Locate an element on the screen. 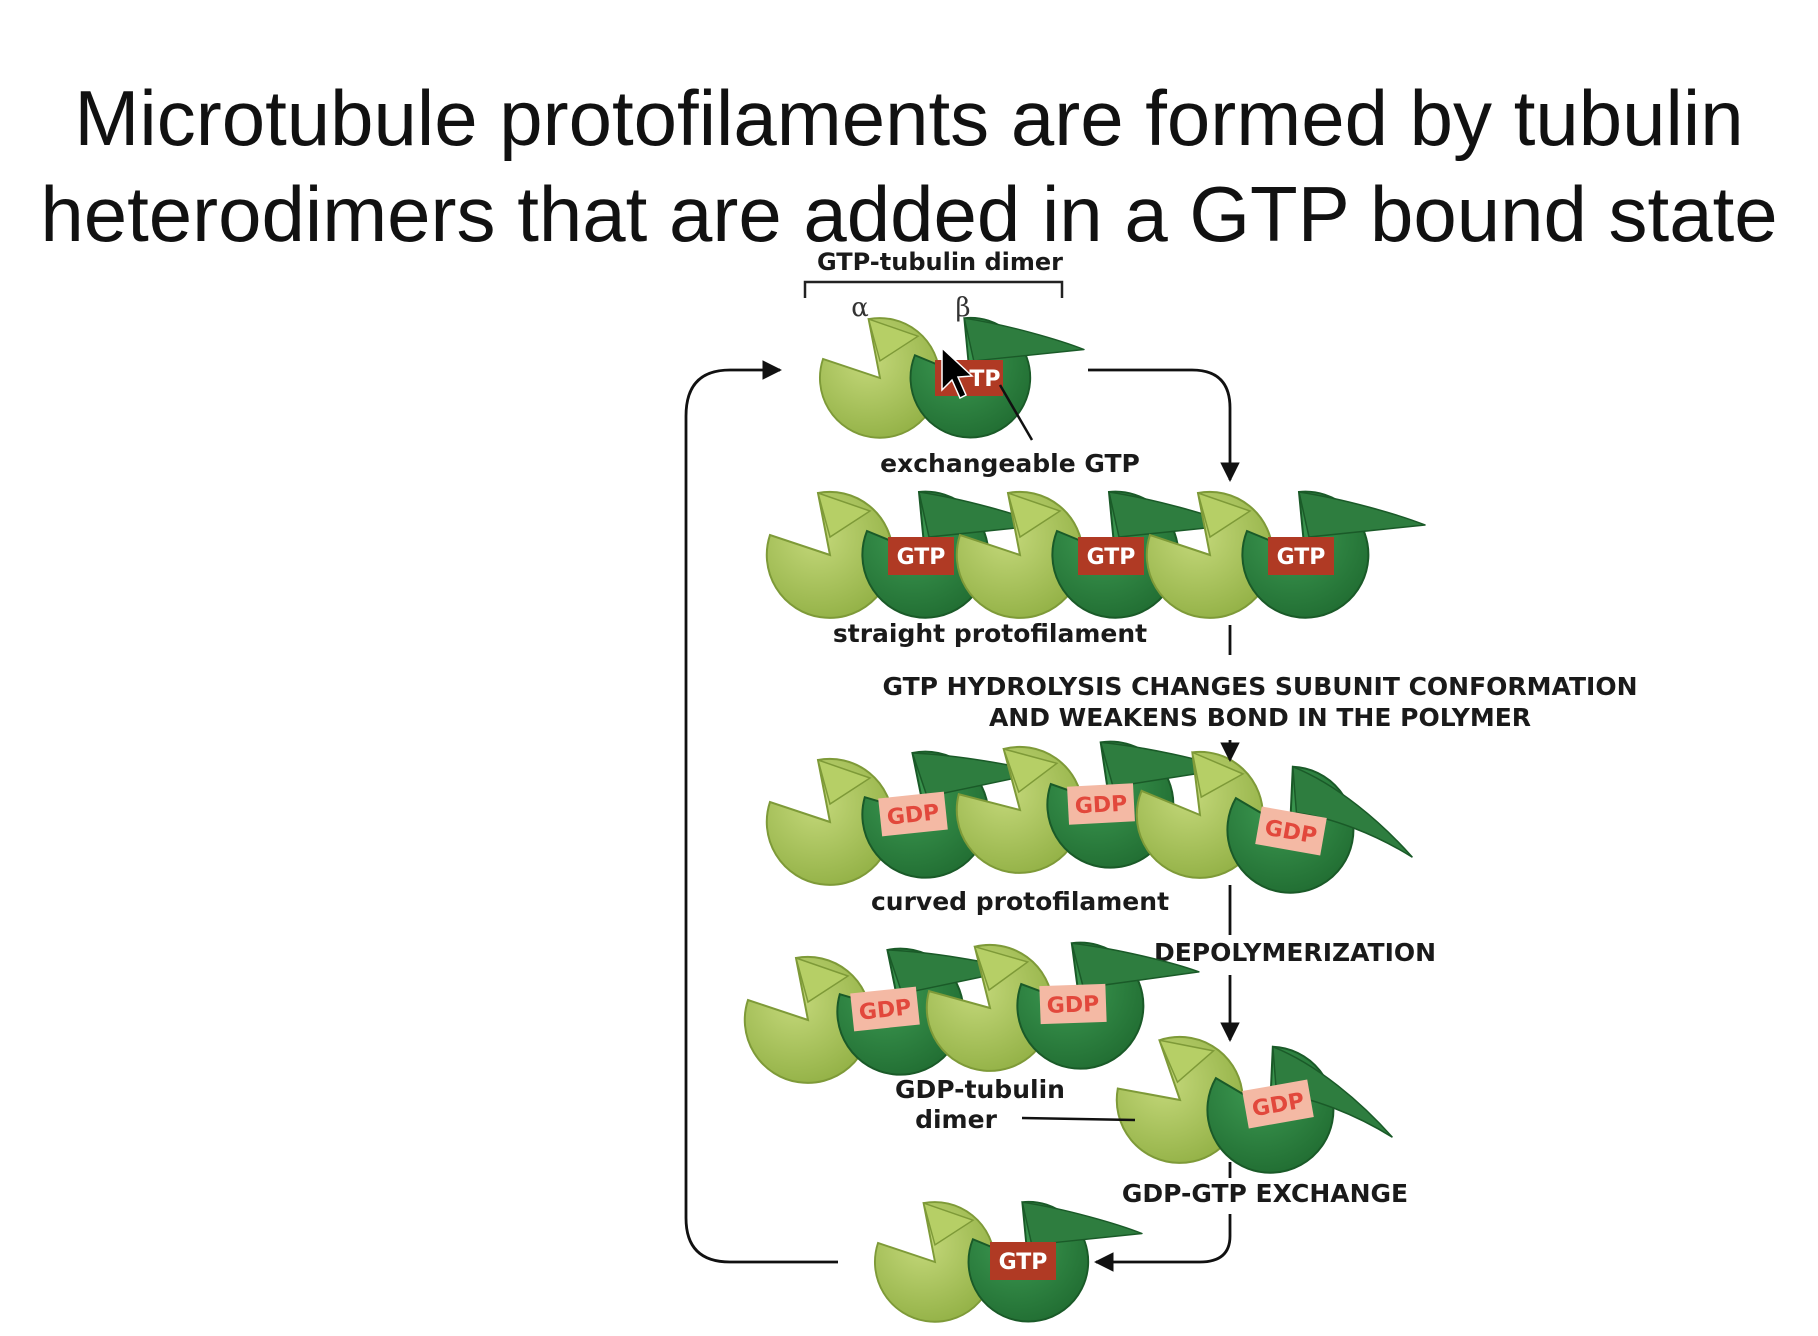 This screenshot has height=1336, width=1818. alpha-symbol: α is located at coordinates (860, 308).